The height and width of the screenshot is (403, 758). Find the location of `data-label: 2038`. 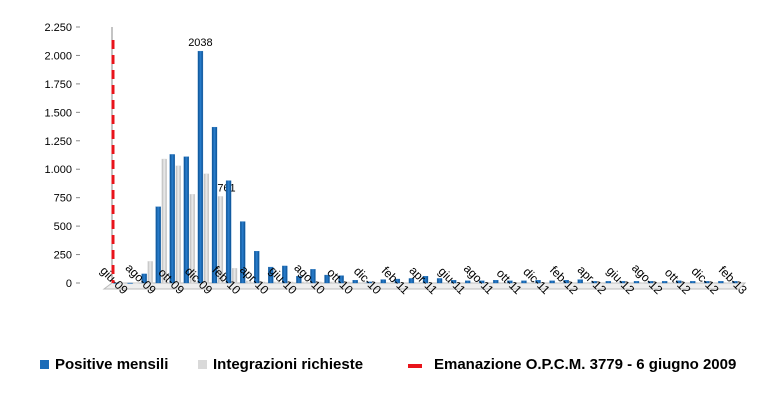

data-label: 2038 is located at coordinates (200, 43).